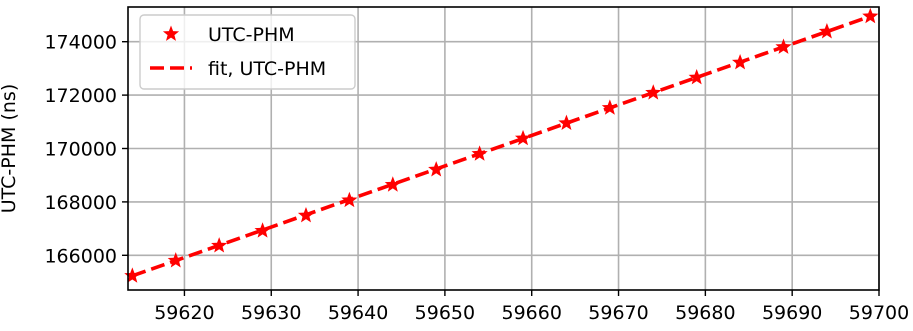 The width and height of the screenshot is (913, 331). Describe the element at coordinates (358, 313) in the screenshot. I see `x-tick-label: 59640` at that location.